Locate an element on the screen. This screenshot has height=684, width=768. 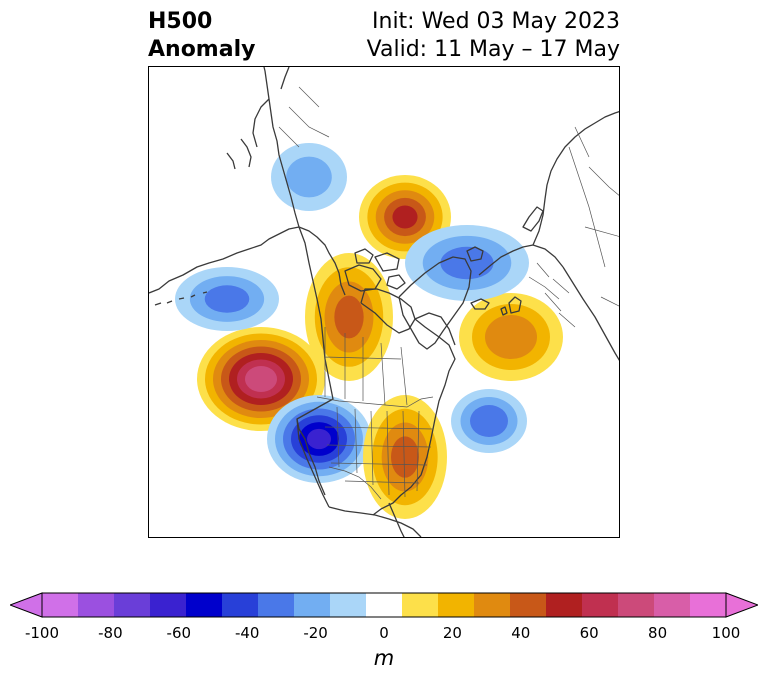
siberia-arctic-coast is located at coordinates (575, 178).